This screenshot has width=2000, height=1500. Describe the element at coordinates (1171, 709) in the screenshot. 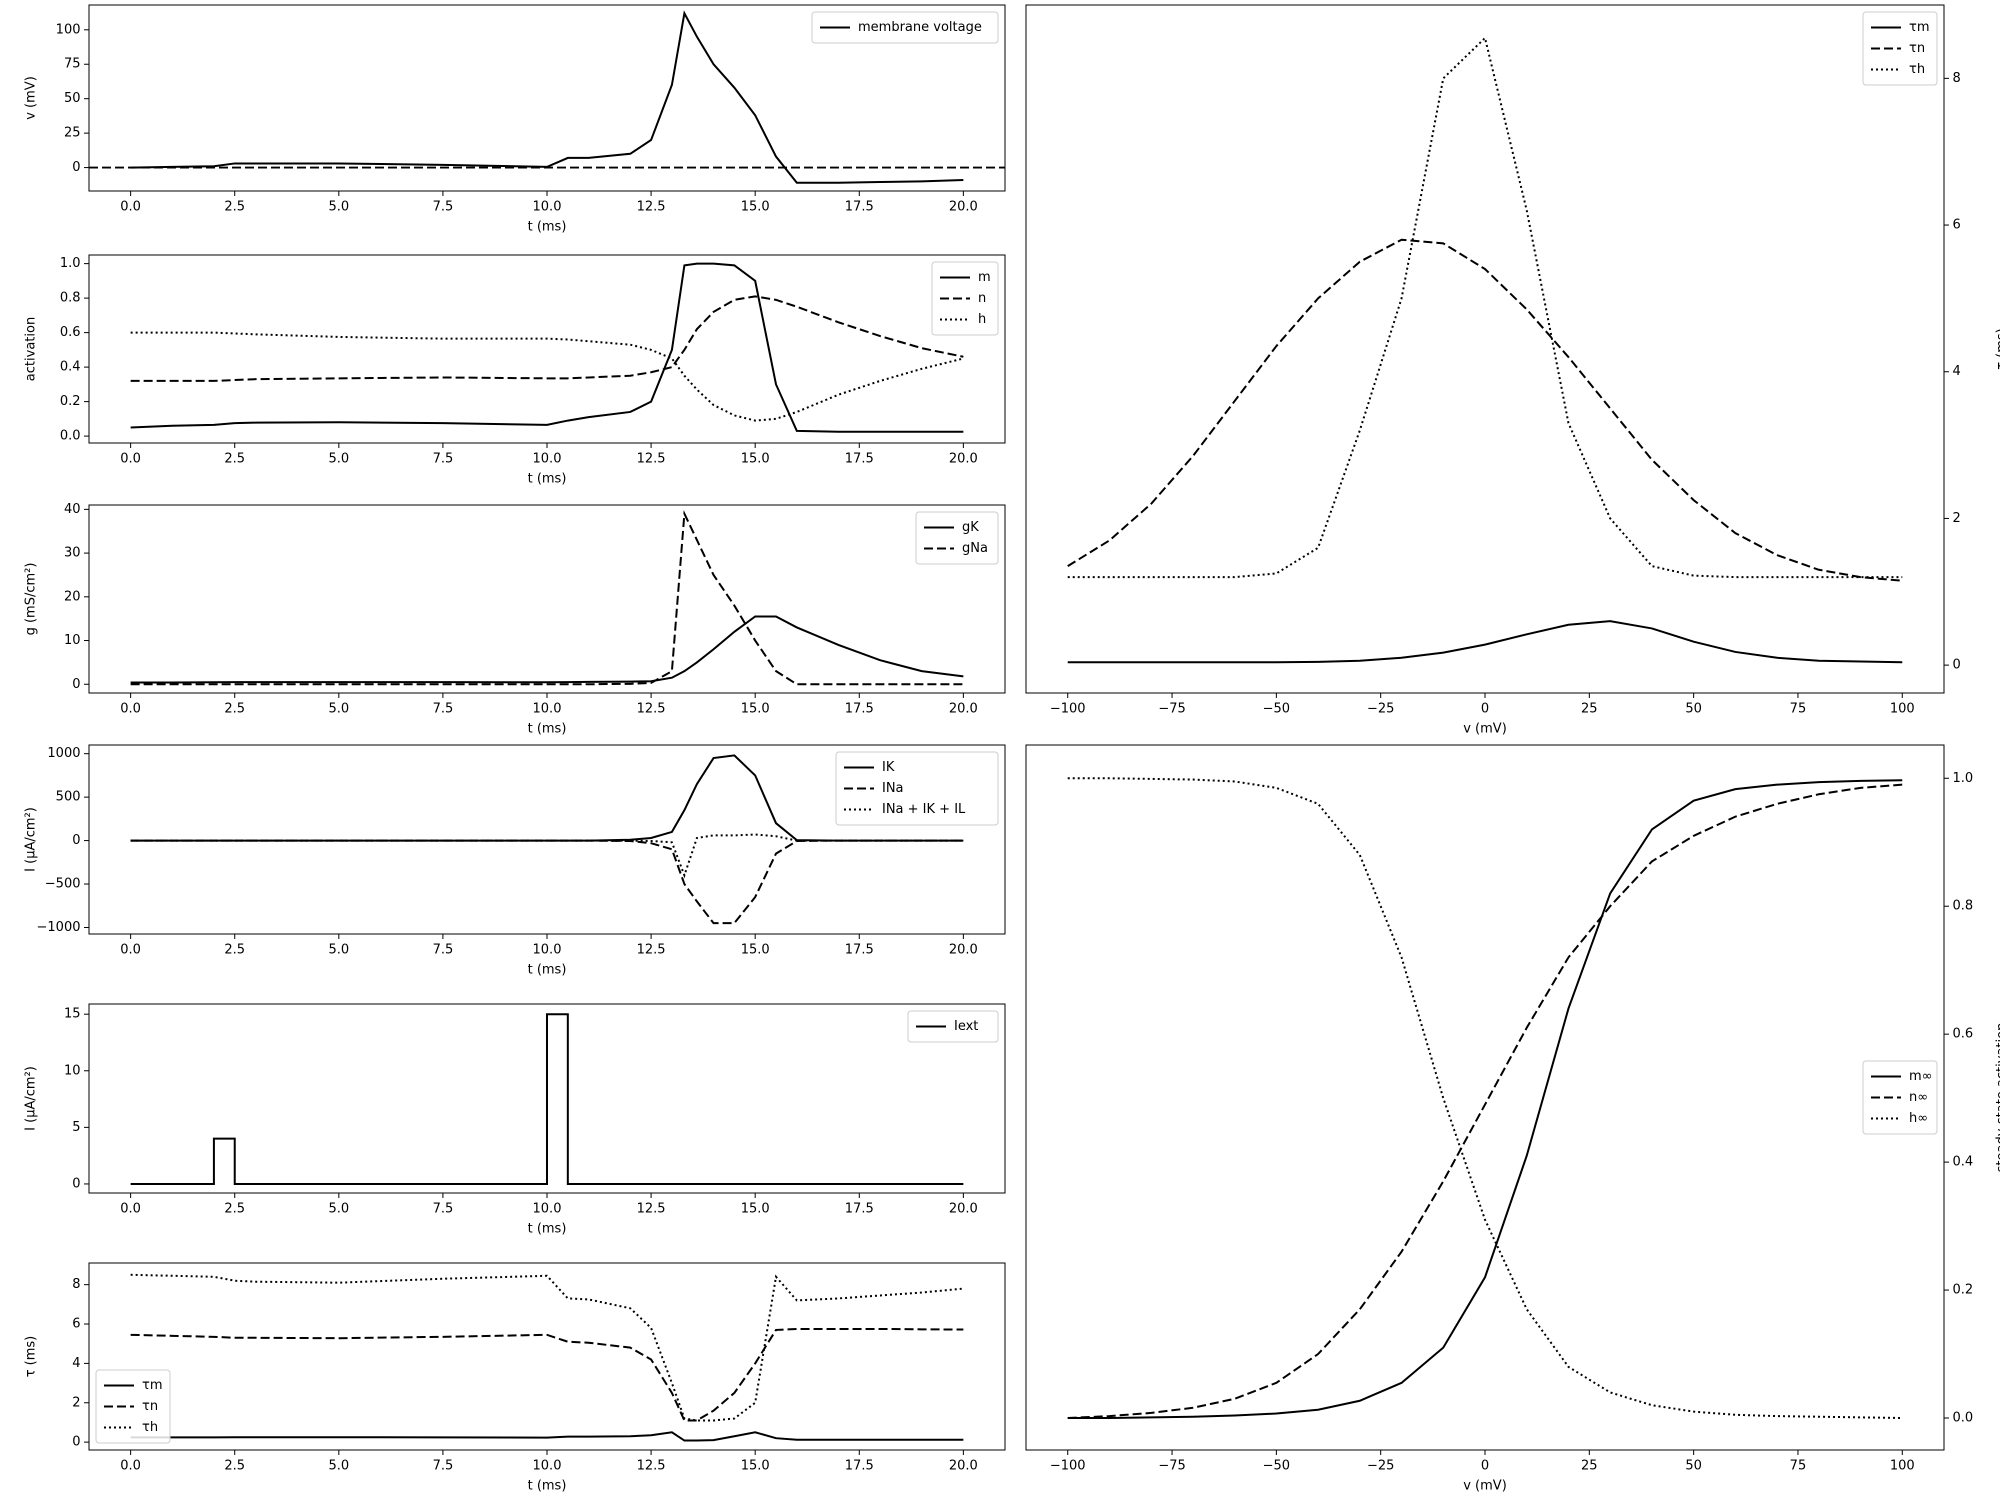

I see `x-tick-label: −75` at that location.